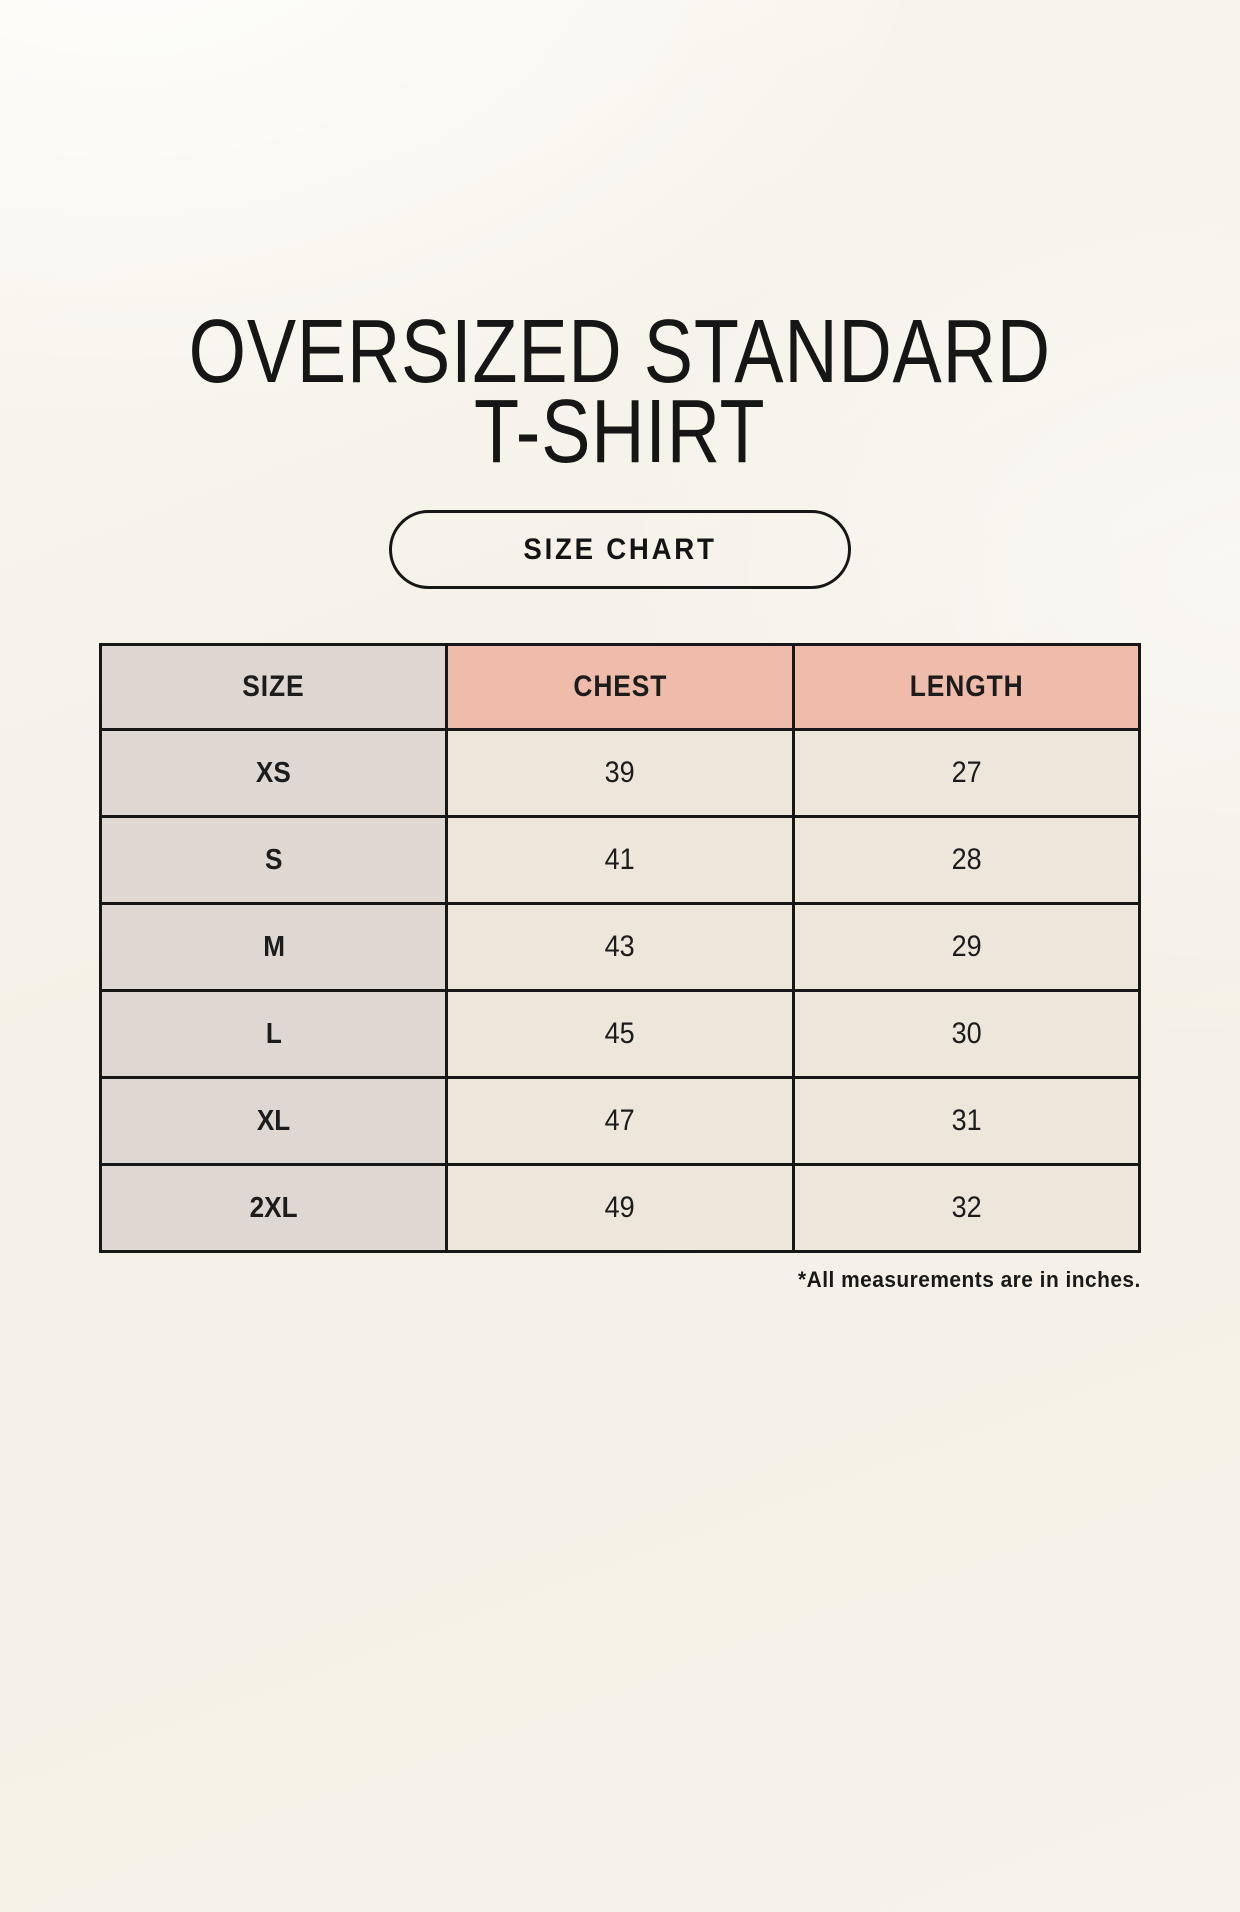  I want to click on table-row: M 43 29, so click(620, 947).